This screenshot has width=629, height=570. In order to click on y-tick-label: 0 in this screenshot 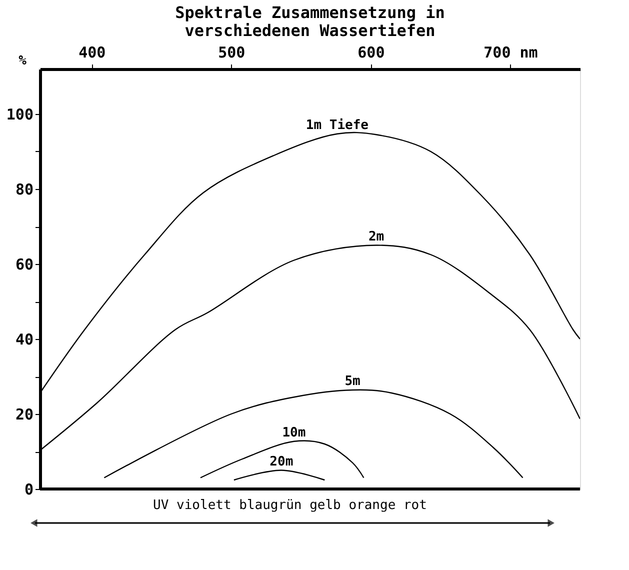, I will do `click(29, 489)`.